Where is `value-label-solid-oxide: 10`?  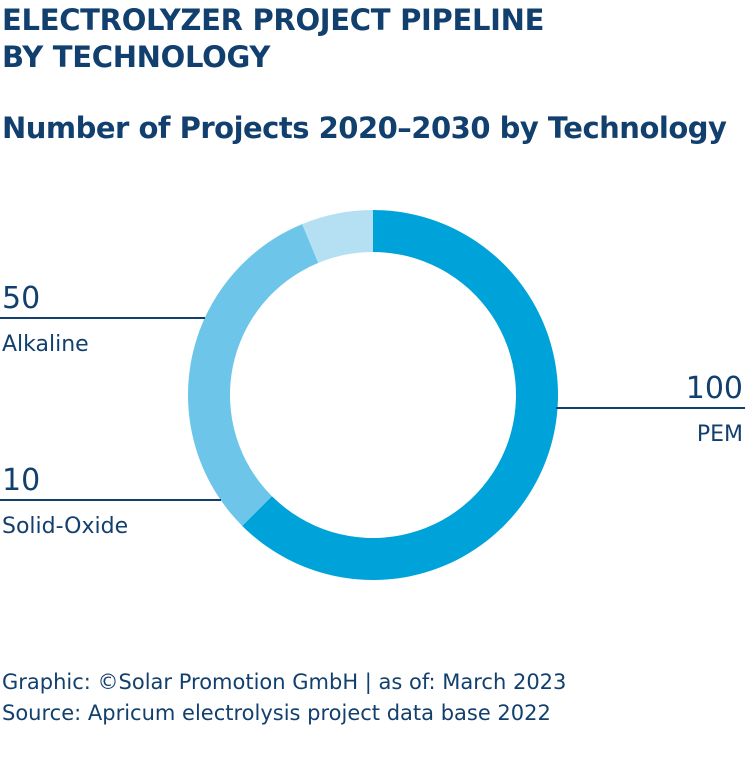
value-label-solid-oxide: 10 is located at coordinates (21, 480).